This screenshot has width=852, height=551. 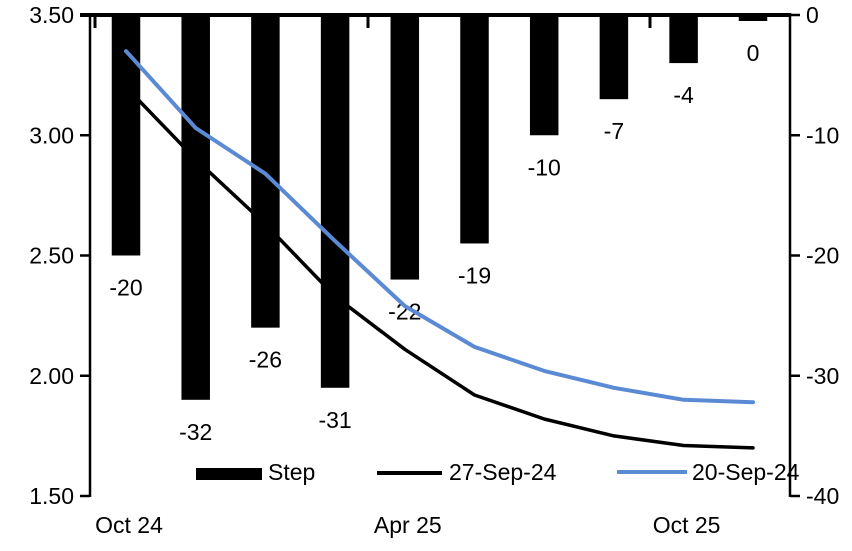 I want to click on right-axis-label: -10, so click(x=822, y=135).